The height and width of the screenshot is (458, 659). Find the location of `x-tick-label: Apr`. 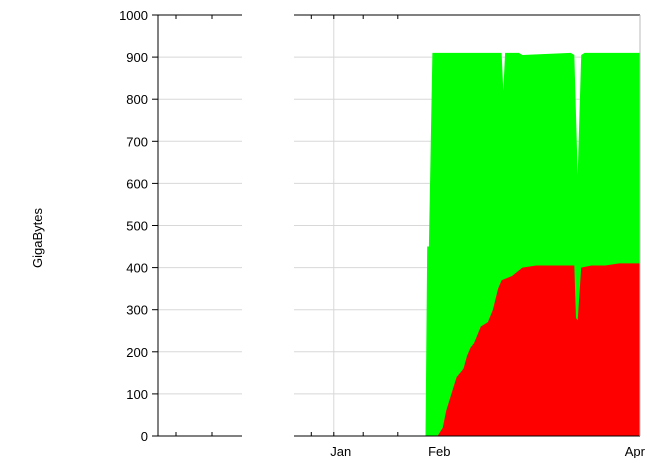

x-tick-label: Apr is located at coordinates (635, 451).